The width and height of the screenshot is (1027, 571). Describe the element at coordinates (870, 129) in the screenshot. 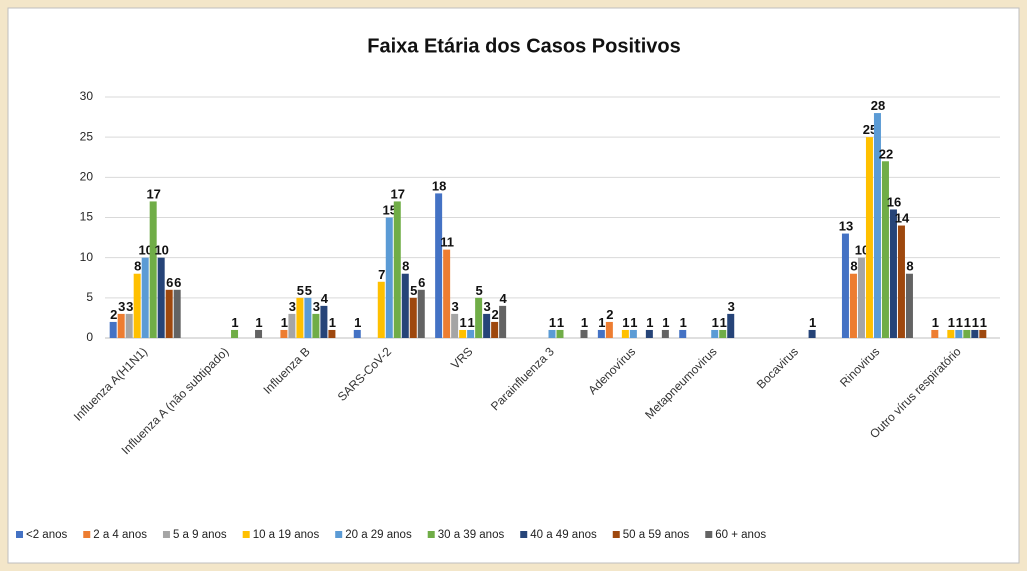

I see `data-label: 25` at that location.